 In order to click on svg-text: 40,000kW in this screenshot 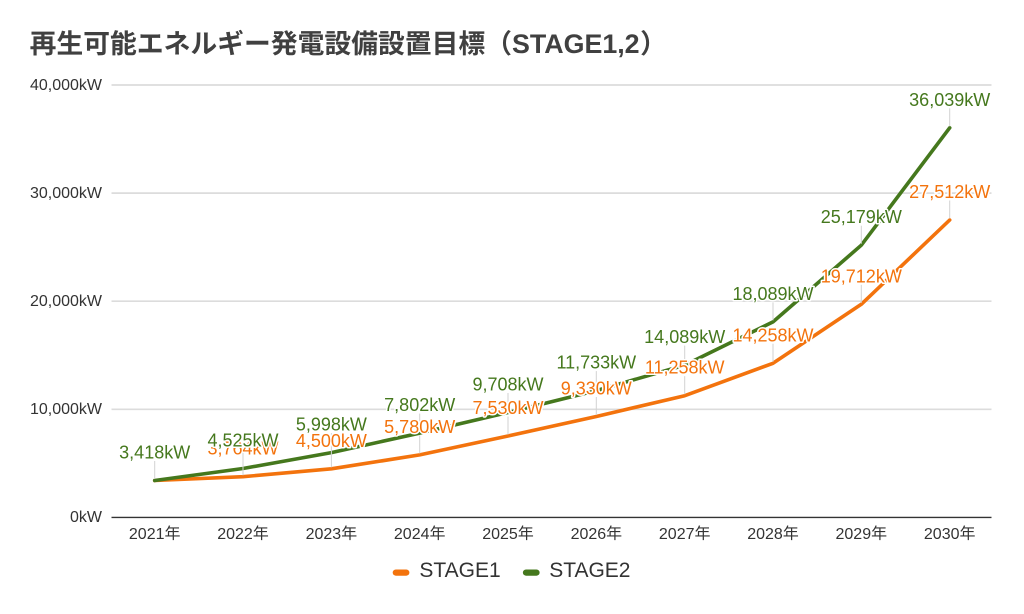, I will do `click(66, 85)`.